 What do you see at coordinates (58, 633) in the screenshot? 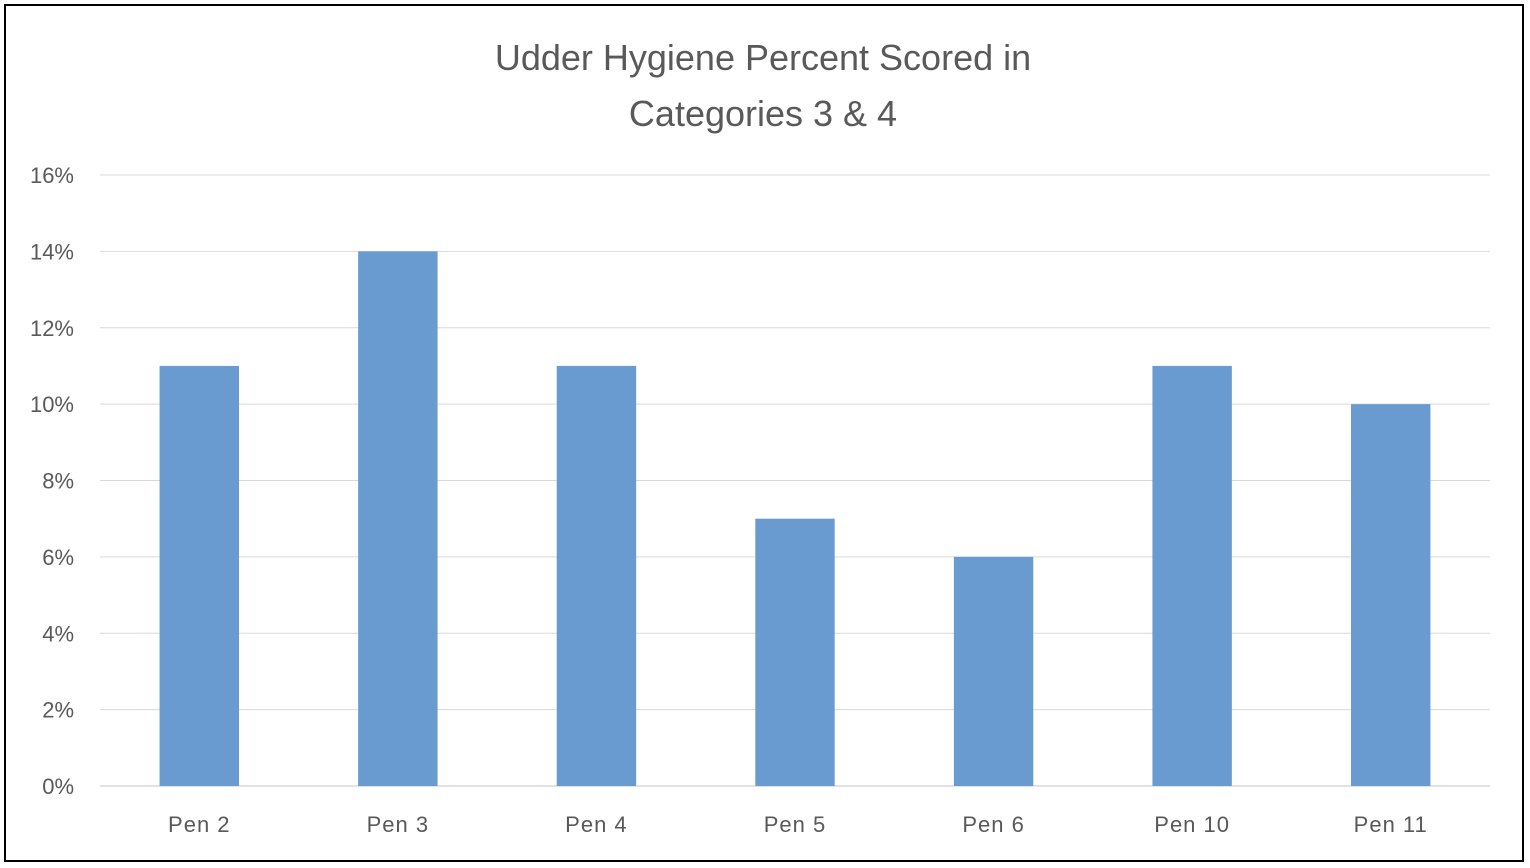
I see `y-tick-label: 4%` at bounding box center [58, 633].